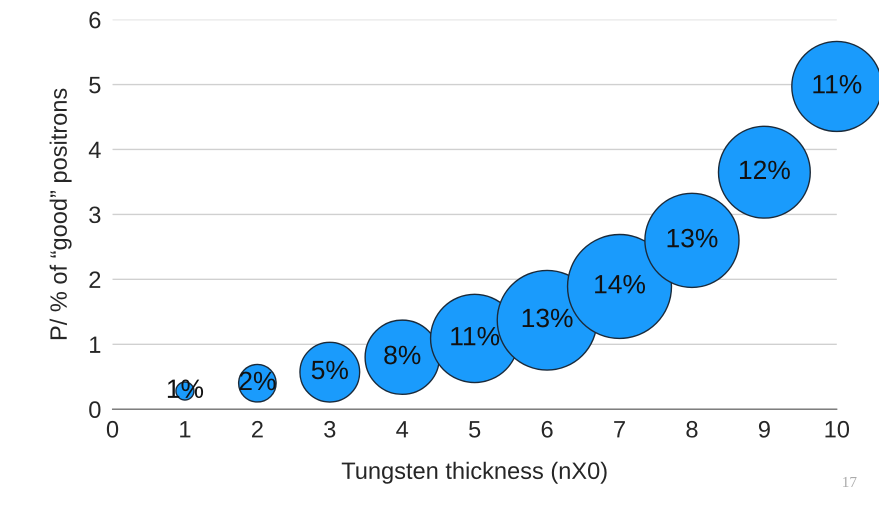 This screenshot has width=879, height=516. Describe the element at coordinates (764, 429) in the screenshot. I see `x-tick-label: 9` at that location.